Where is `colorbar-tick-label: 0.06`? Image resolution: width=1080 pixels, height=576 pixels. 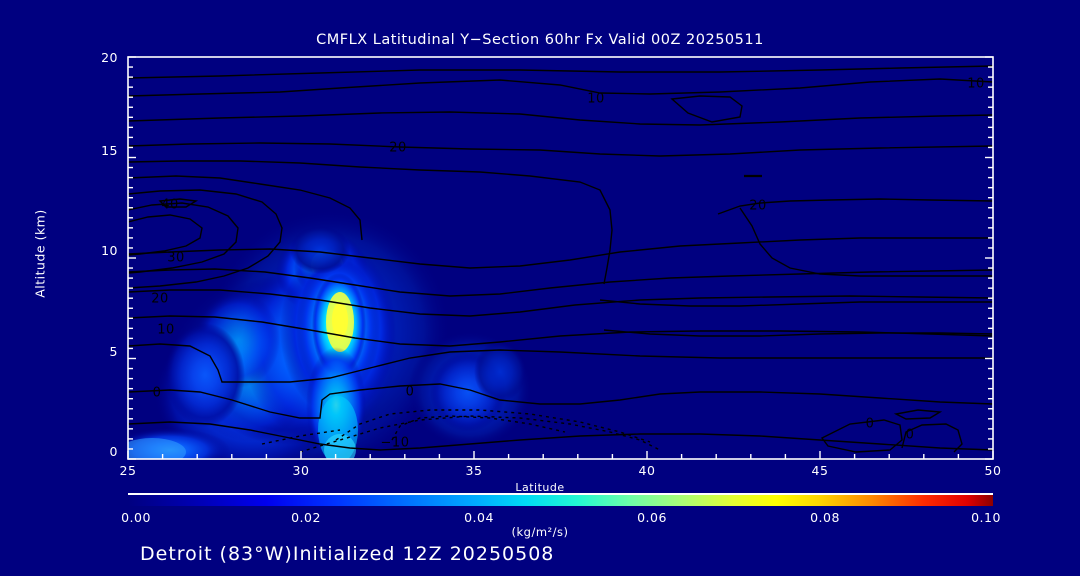 colorbar-tick-label: 0.06 is located at coordinates (652, 517).